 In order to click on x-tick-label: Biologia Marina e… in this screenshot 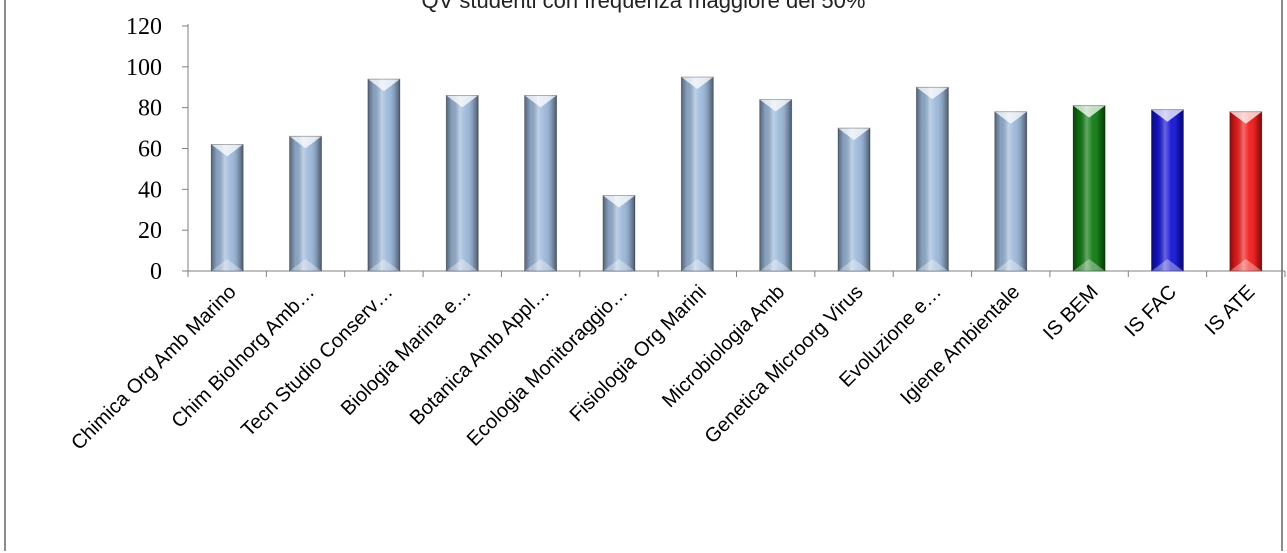, I will do `click(406, 350)`.